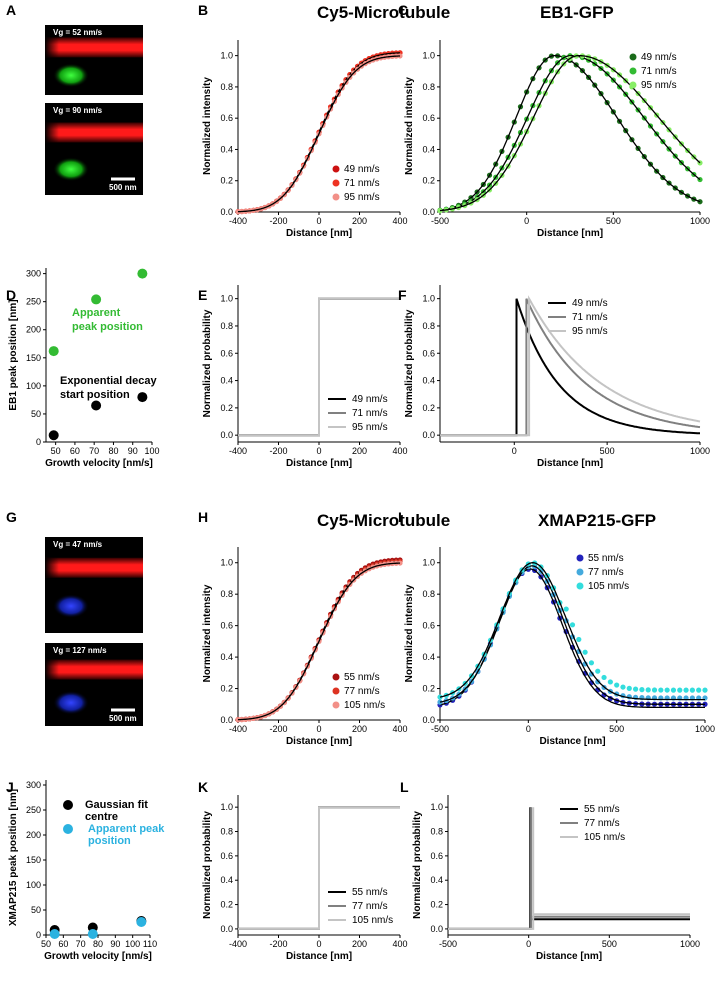  I want to click on y-tick-label: 100, so click(33, 386).